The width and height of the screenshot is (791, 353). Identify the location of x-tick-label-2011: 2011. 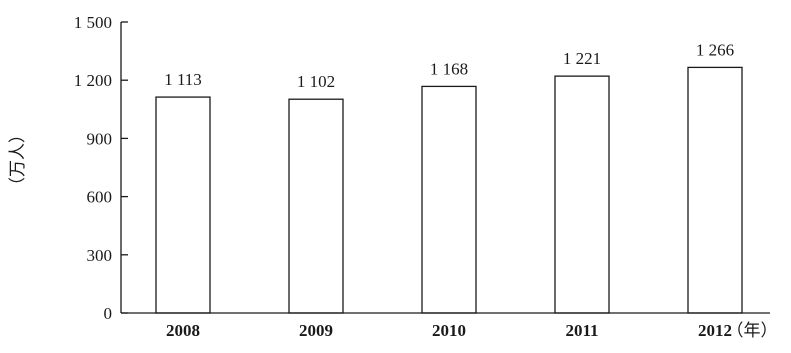
(581, 330).